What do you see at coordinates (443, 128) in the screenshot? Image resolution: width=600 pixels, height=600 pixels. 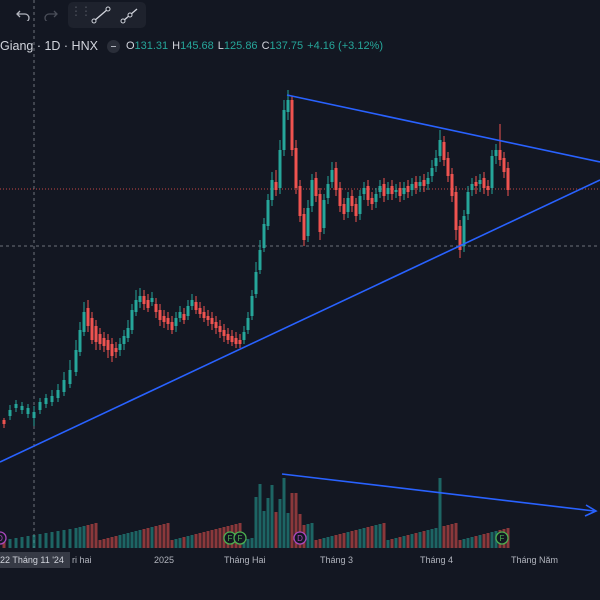 I see `trend-line-upper` at bounding box center [443, 128].